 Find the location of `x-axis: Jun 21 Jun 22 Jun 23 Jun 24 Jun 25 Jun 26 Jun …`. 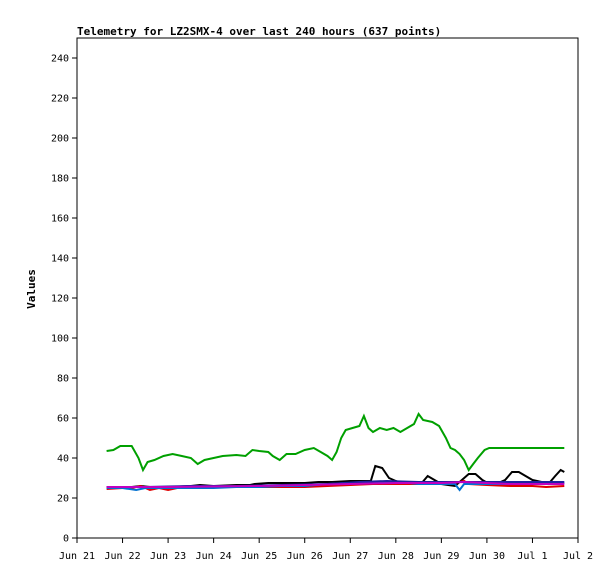

x-axis: Jun 21 Jun 22 Jun 23 Jun 24 Jun 25 Jun 26 Jun … is located at coordinates (326, 550).